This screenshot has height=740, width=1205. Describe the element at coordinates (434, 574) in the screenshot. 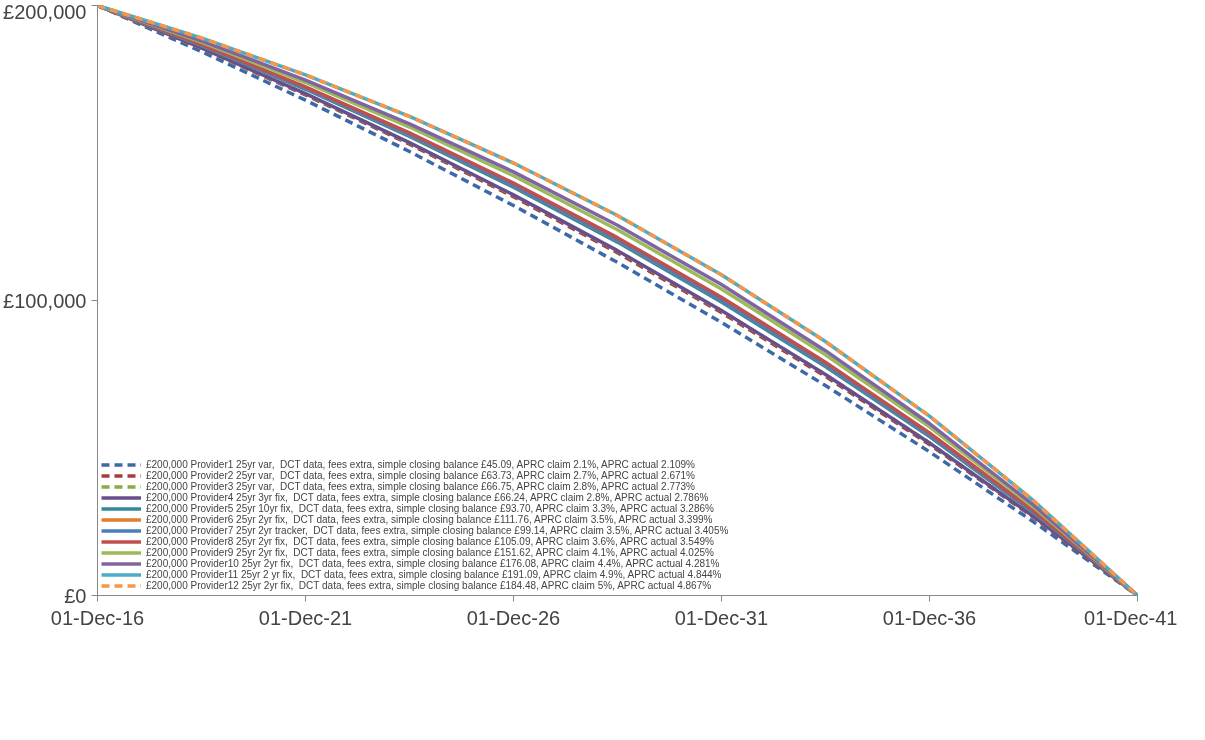

I see `legend-label: £200,000 Provider11 25yr 2 yr fix, DCT data, fees extra, simple closing balance £191.09, APRC claim 4.9%, APRC actual 4.844%` at that location.